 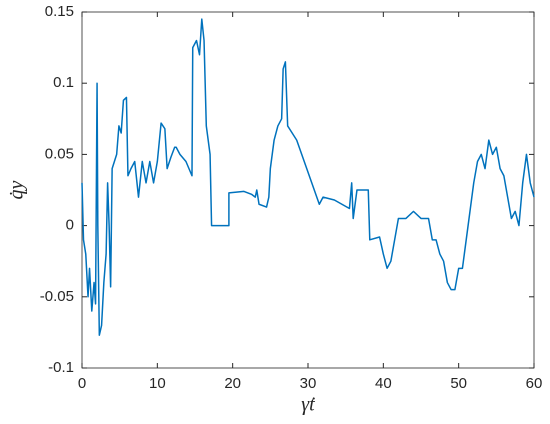 I want to click on x-tick-label: 60, so click(x=534, y=383).